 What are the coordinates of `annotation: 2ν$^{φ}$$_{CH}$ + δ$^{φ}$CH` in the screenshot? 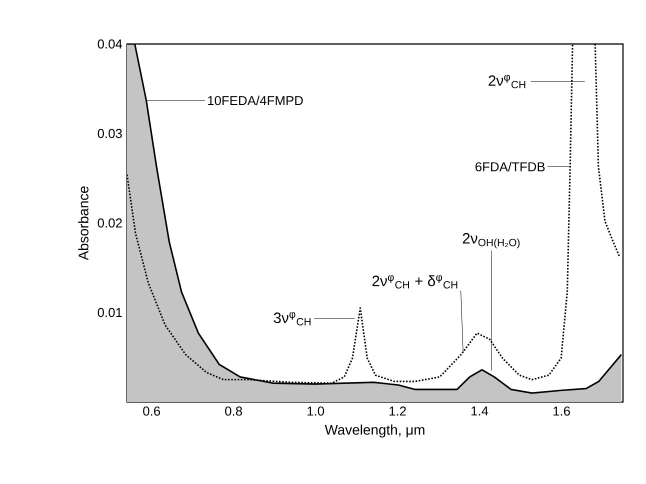 It's located at (415, 282).